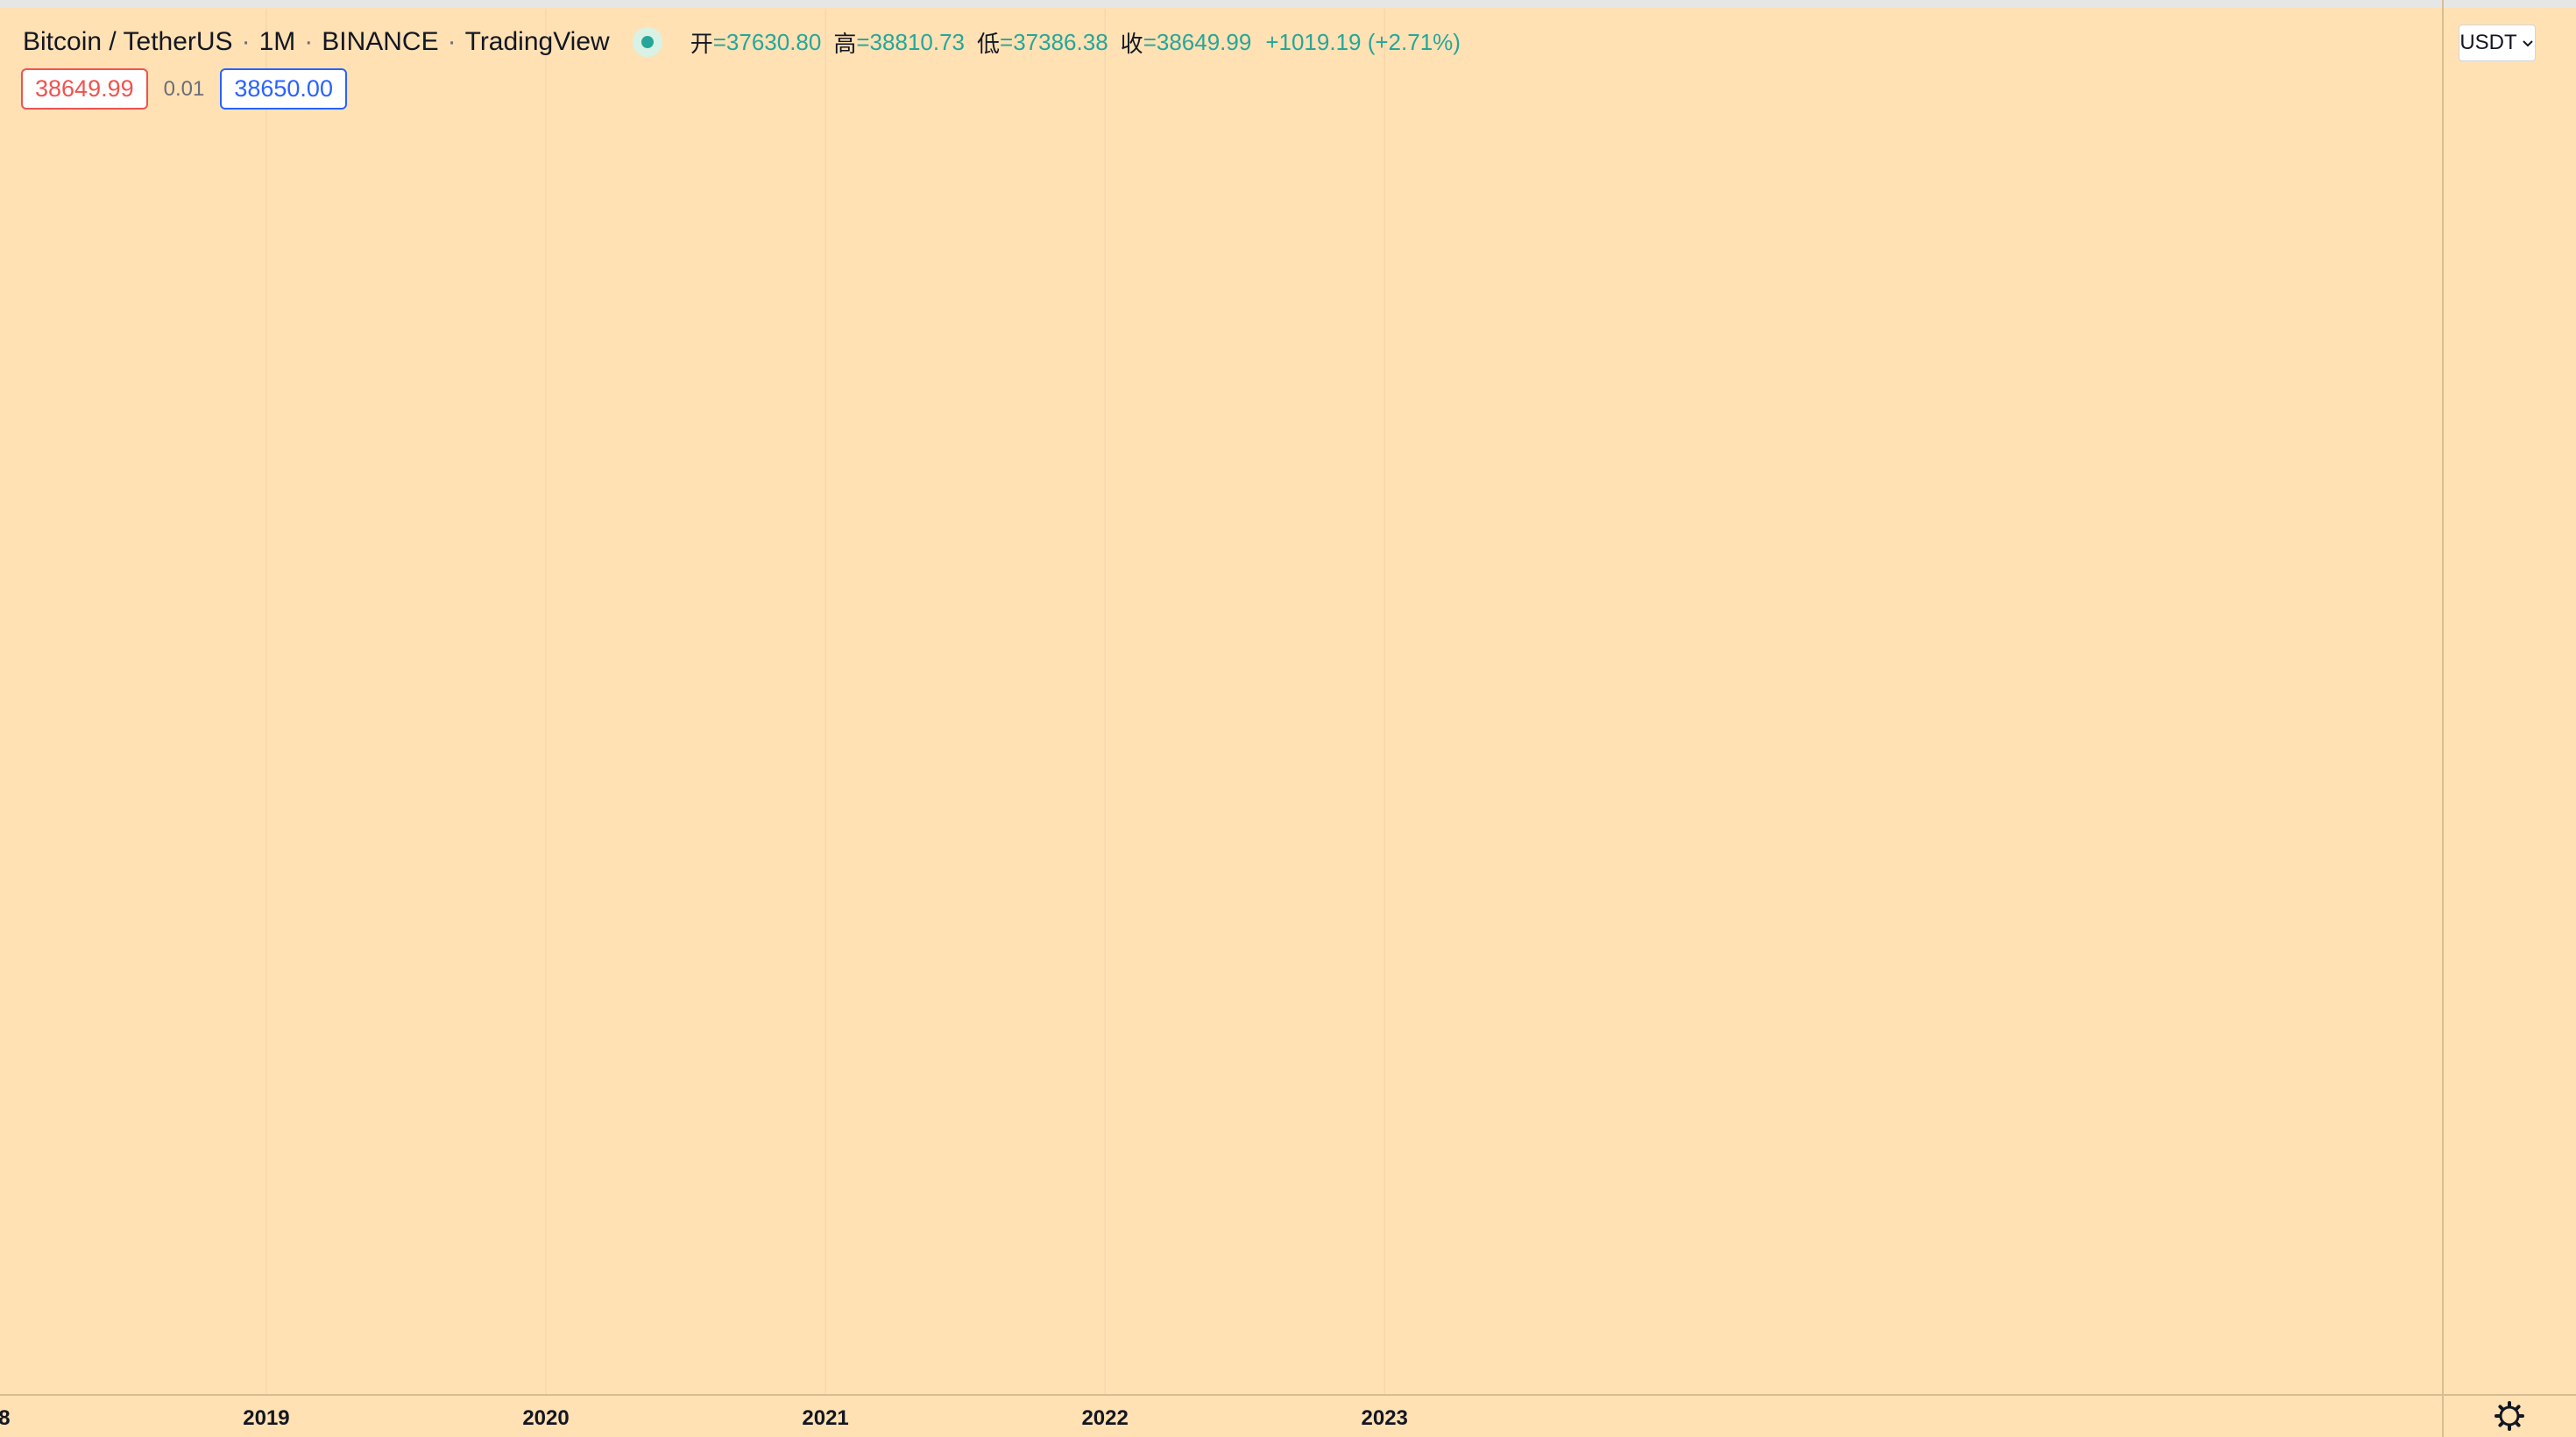 The height and width of the screenshot is (1437, 2576). I want to click on gear-ring, so click(2509, 1415).